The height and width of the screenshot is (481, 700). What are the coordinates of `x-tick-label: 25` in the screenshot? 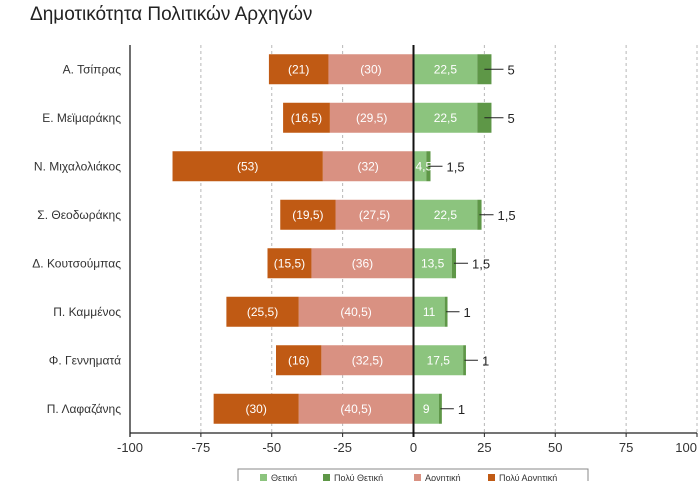 It's located at (484, 447).